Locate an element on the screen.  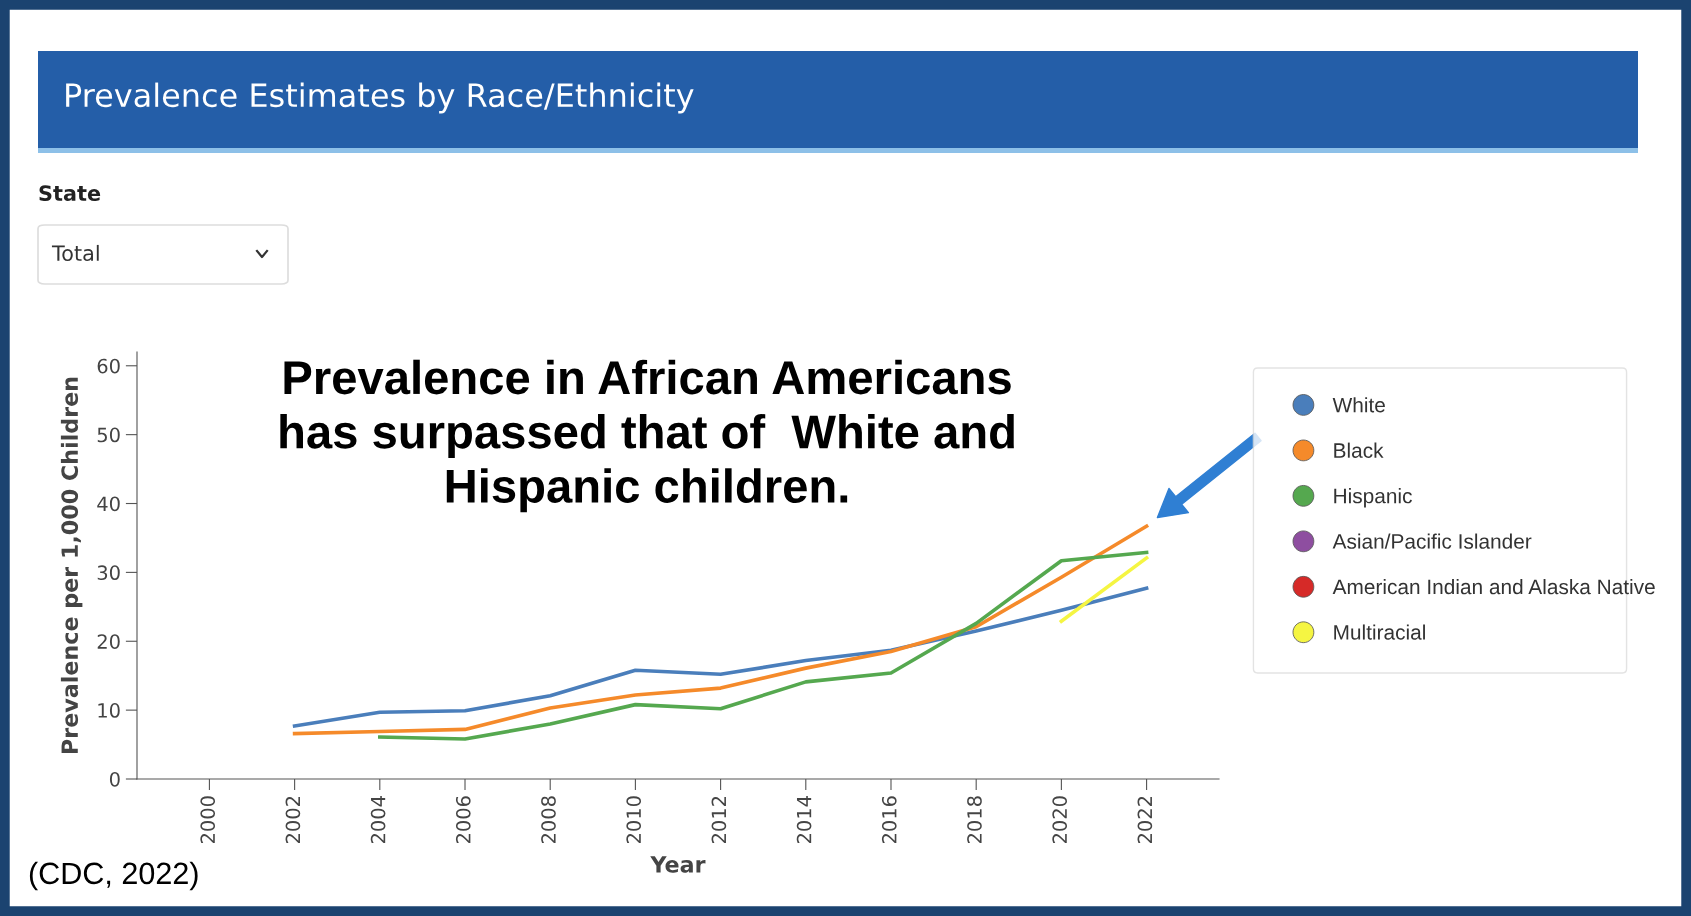
text: State is located at coordinates (70, 193).